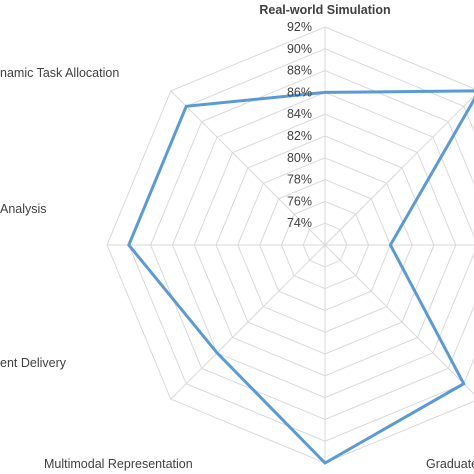 The width and height of the screenshot is (474, 474). What do you see at coordinates (299, 71) in the screenshot?
I see `tick-label: 88%` at bounding box center [299, 71].